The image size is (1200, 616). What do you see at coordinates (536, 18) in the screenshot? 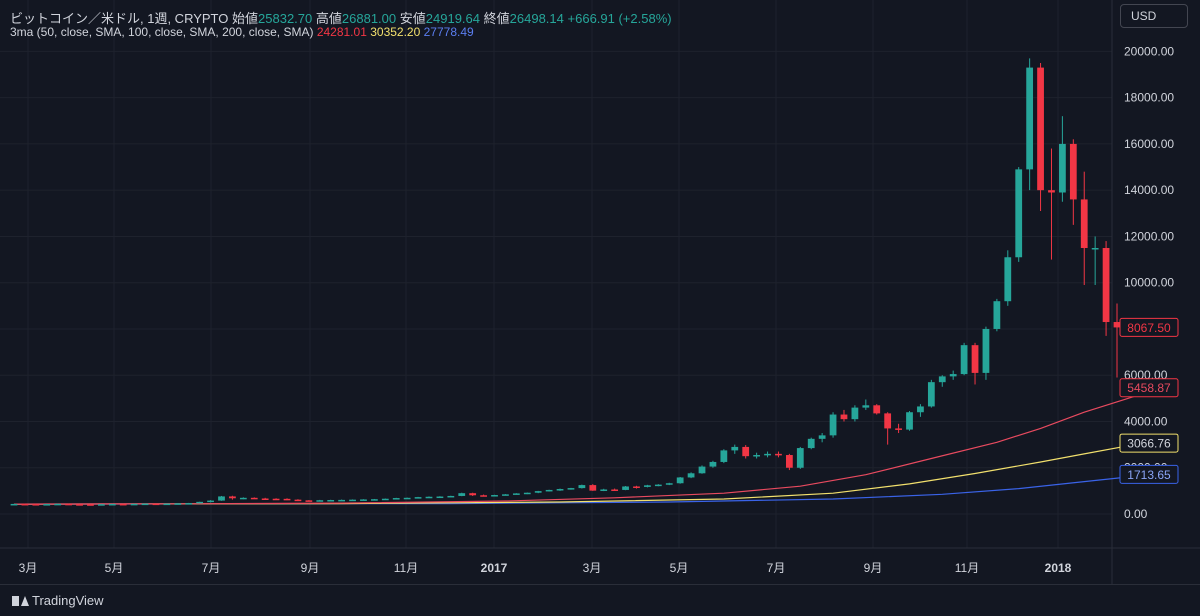
I see `close-value: 26498.14` at bounding box center [536, 18].